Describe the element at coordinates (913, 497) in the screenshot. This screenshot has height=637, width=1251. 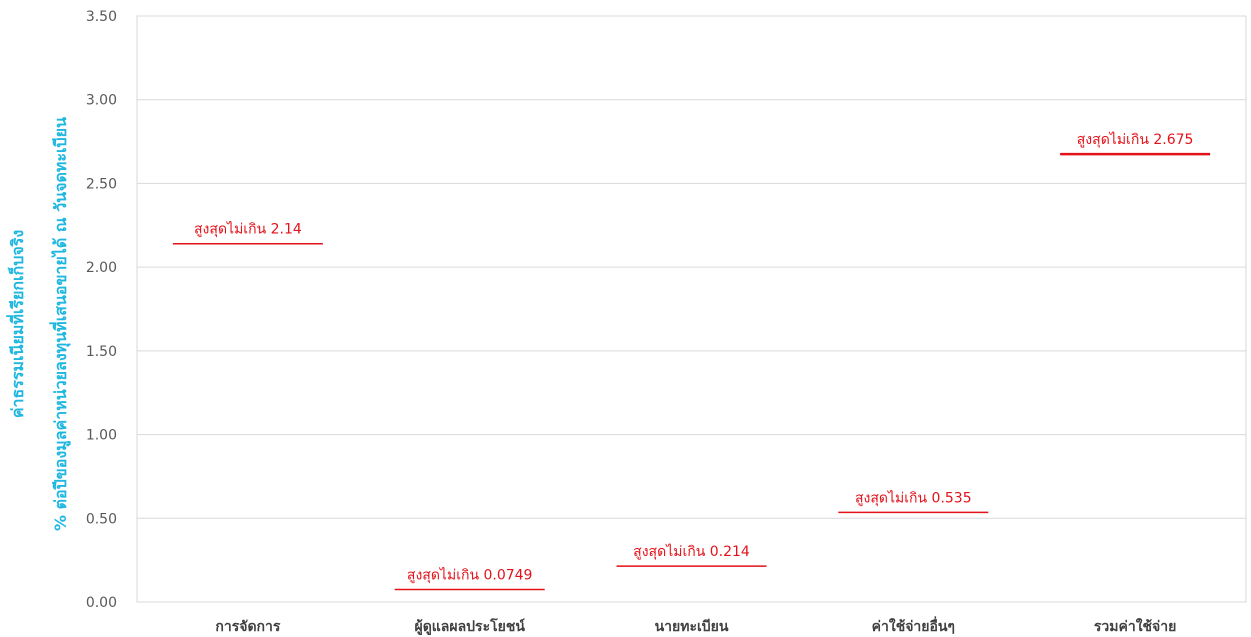
I see `data-label: สูงสุดไม่เกิน 0.535` at that location.